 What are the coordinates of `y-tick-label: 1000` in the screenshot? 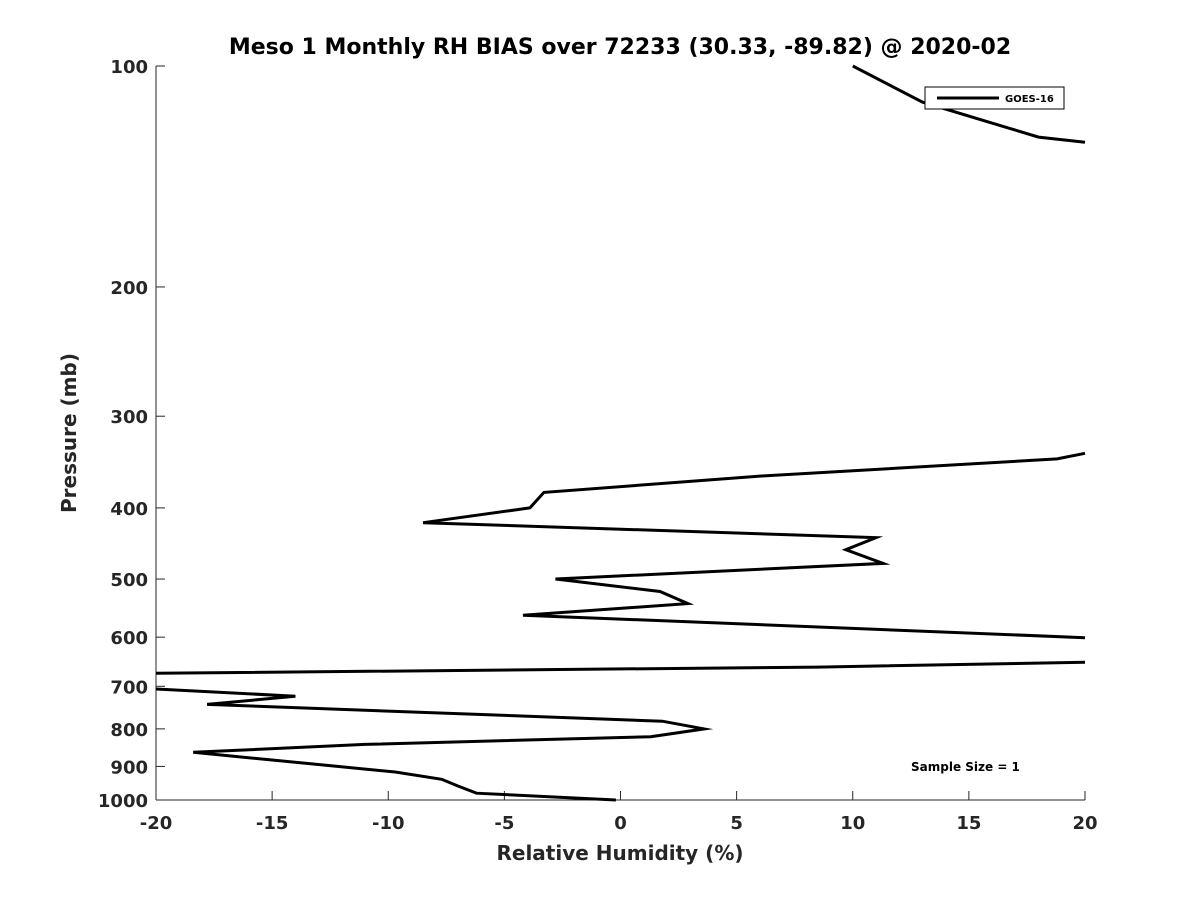 It's located at (123, 801).